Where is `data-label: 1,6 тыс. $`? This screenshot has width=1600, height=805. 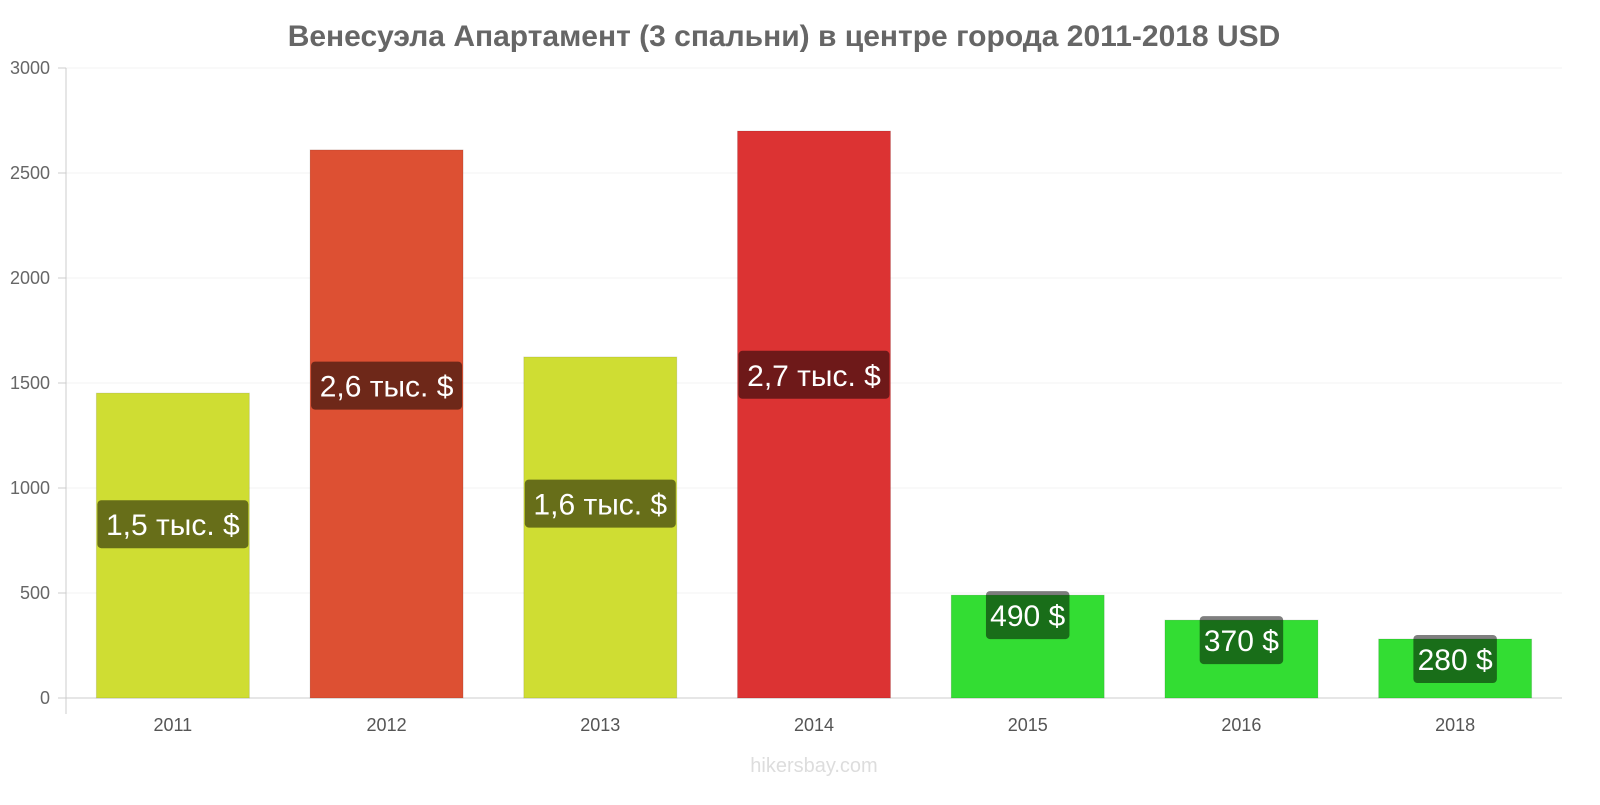
data-label: 1,6 тыс. $ is located at coordinates (600, 505).